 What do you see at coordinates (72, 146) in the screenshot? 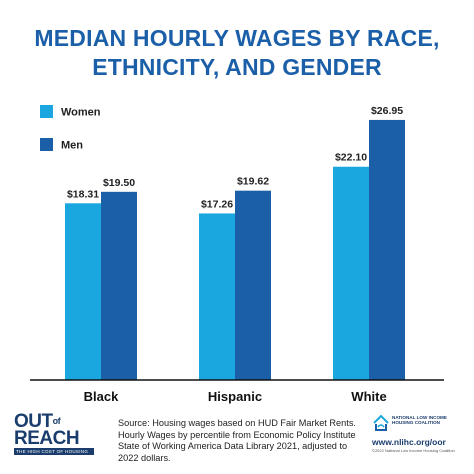
I see `legend-label-men: Men` at bounding box center [72, 146].